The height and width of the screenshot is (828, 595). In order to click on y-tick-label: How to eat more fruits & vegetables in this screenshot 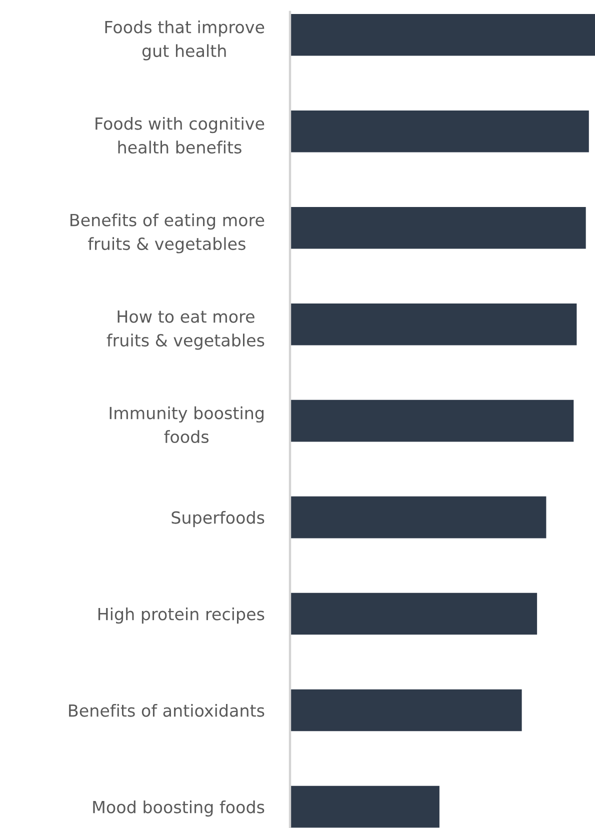, I will do `click(185, 330)`.